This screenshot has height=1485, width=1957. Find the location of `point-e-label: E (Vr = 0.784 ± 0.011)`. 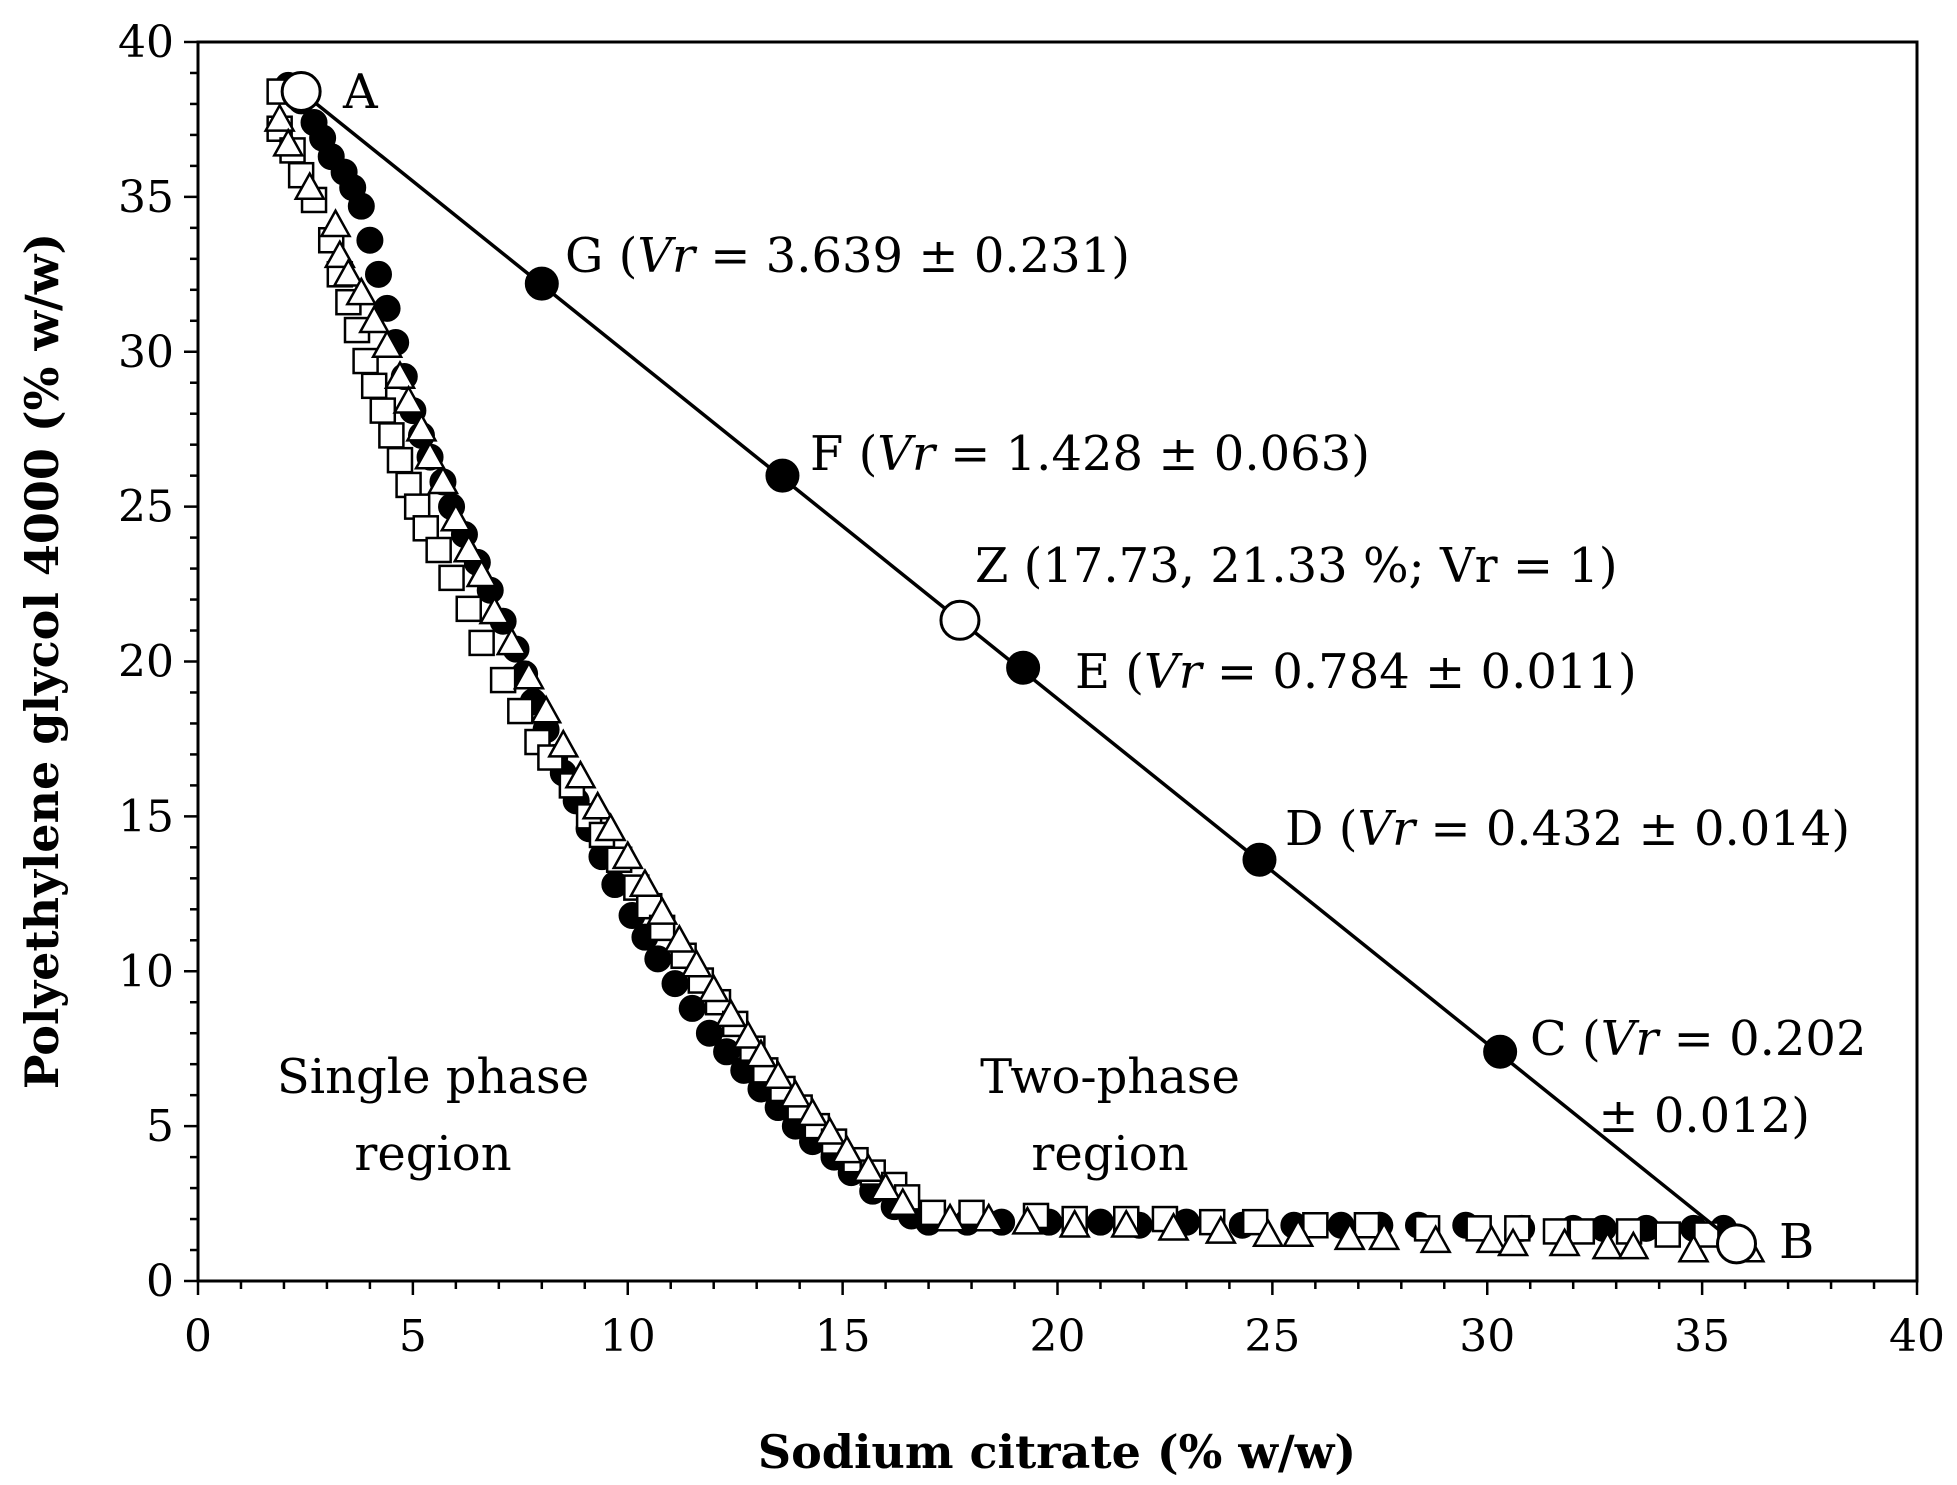

point-e-label: E (Vr = 0.784 ± 0.011) is located at coordinates (1356, 672).